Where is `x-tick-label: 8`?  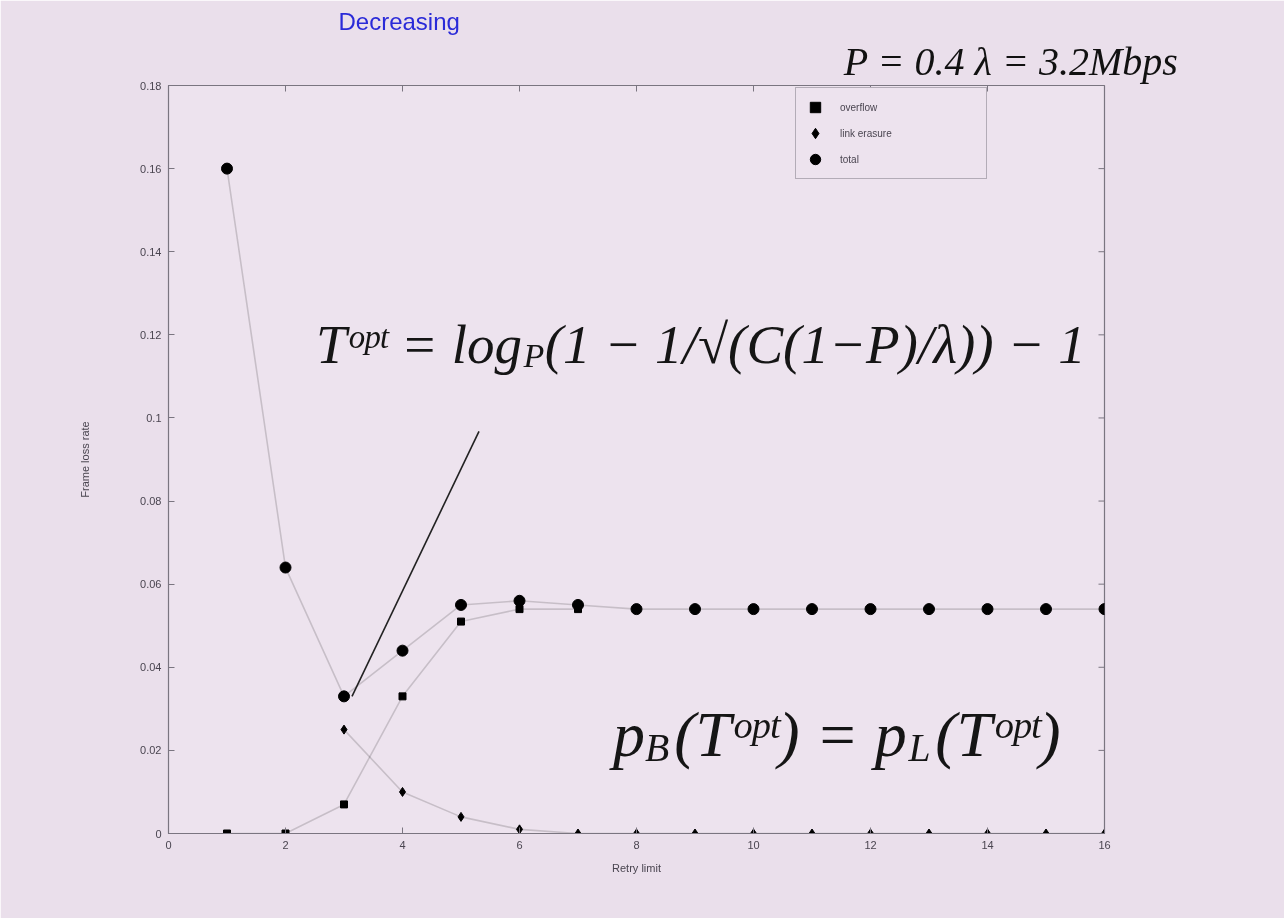 x-tick-label: 8 is located at coordinates (636, 844).